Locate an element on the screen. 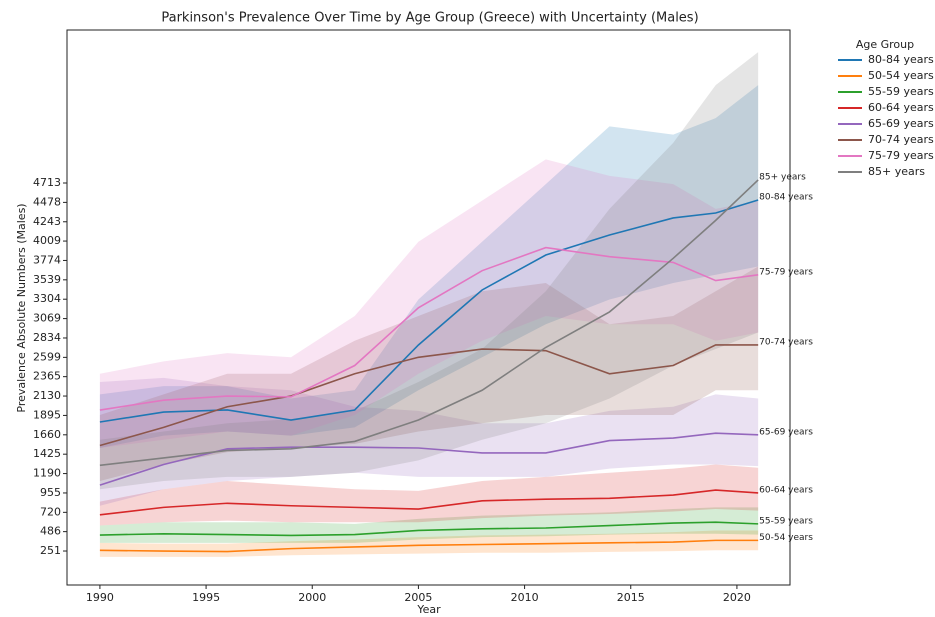 The image size is (935, 617). x-tick-label: 2020 is located at coordinates (737, 597).